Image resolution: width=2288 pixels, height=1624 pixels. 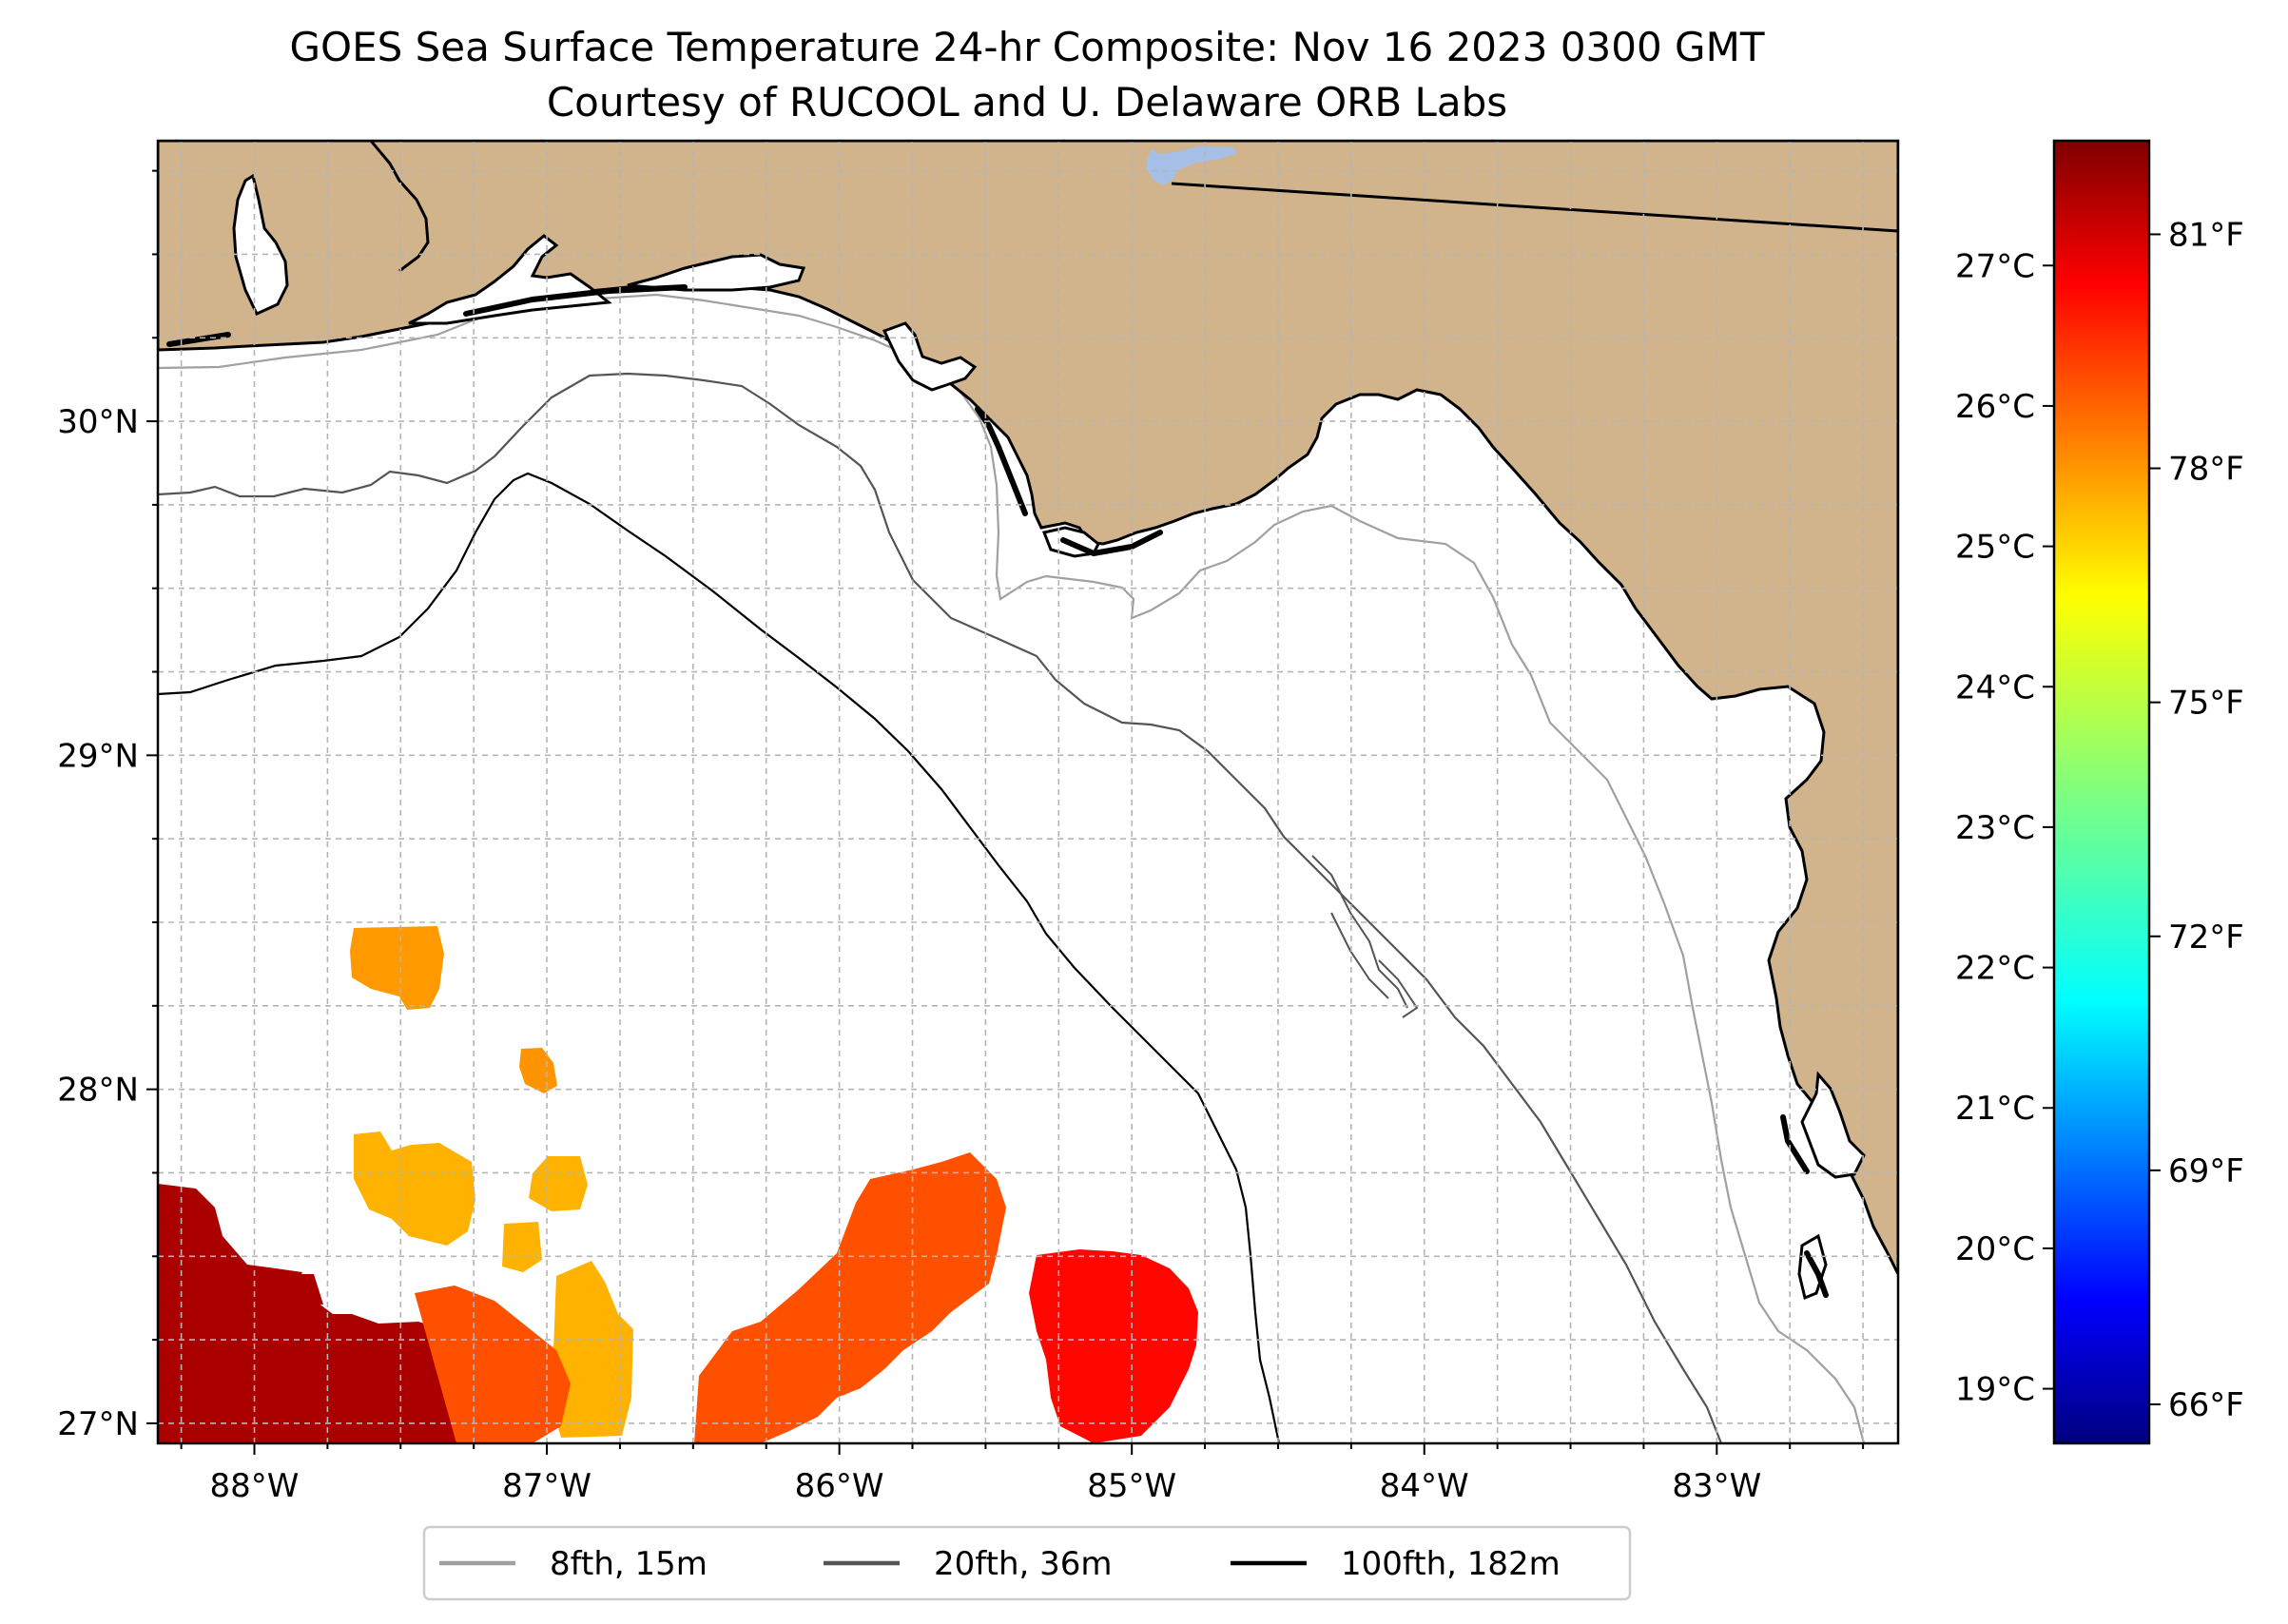 What do you see at coordinates (1995, 266) in the screenshot?
I see `celsius-tick-label: 27°C` at bounding box center [1995, 266].